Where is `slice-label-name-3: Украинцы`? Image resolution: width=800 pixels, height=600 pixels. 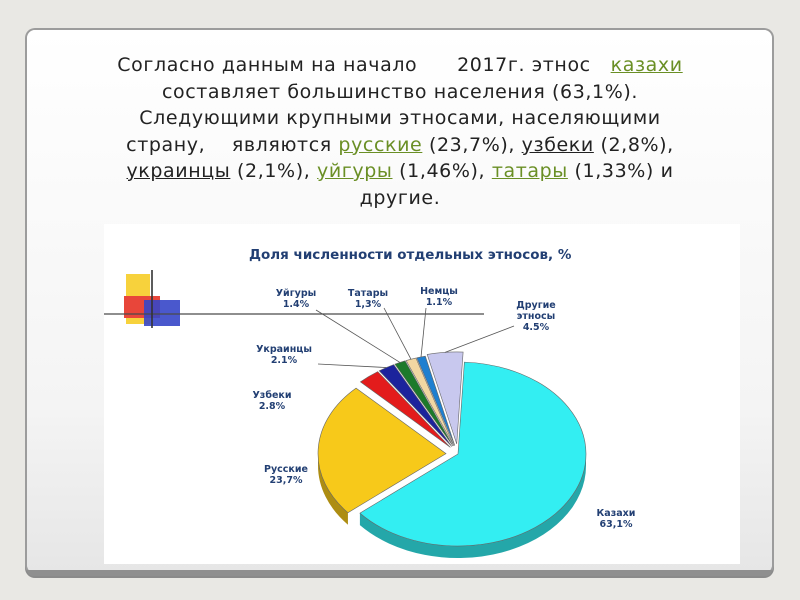
slice-label-name-3: Украинцы is located at coordinates (284, 349).